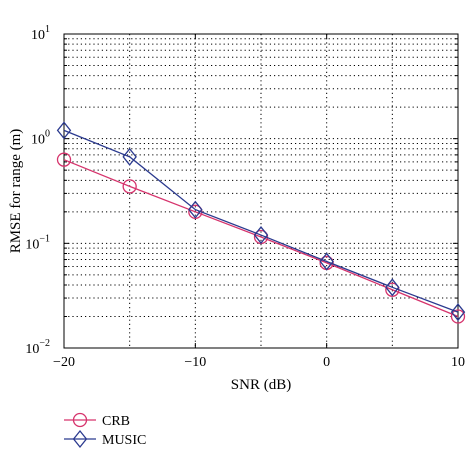  I want to click on x-tick-label: 10, so click(458, 362).